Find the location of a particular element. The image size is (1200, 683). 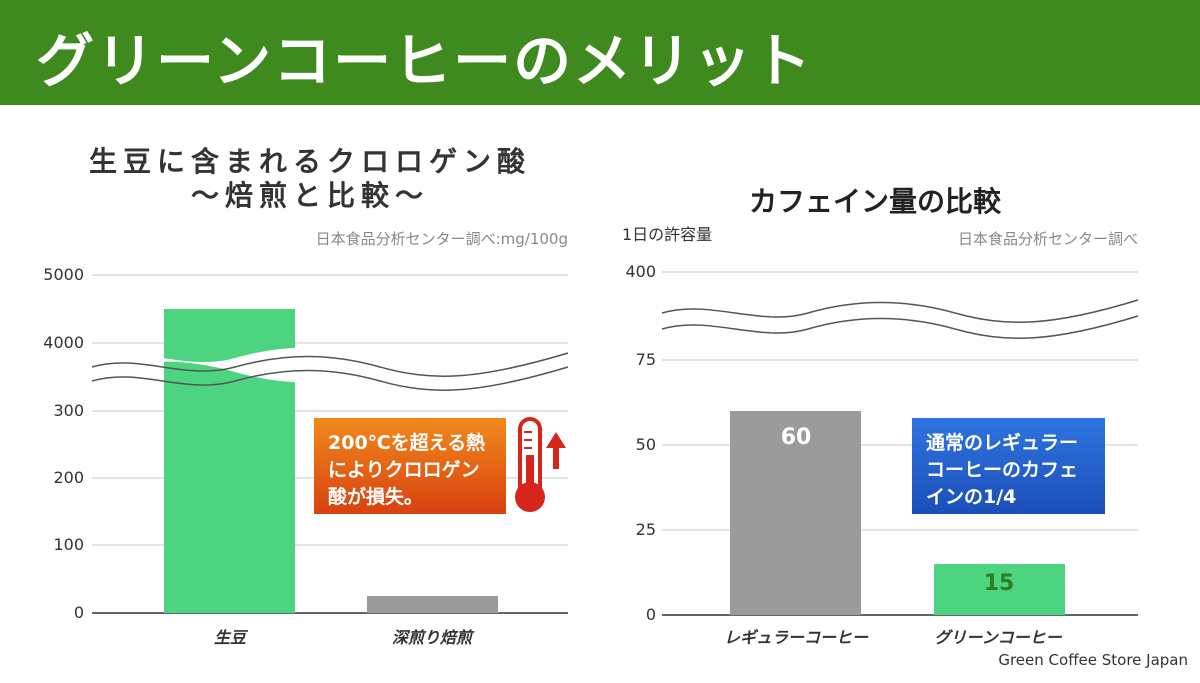

right-bar-value-label: 60 is located at coordinates (796, 437).